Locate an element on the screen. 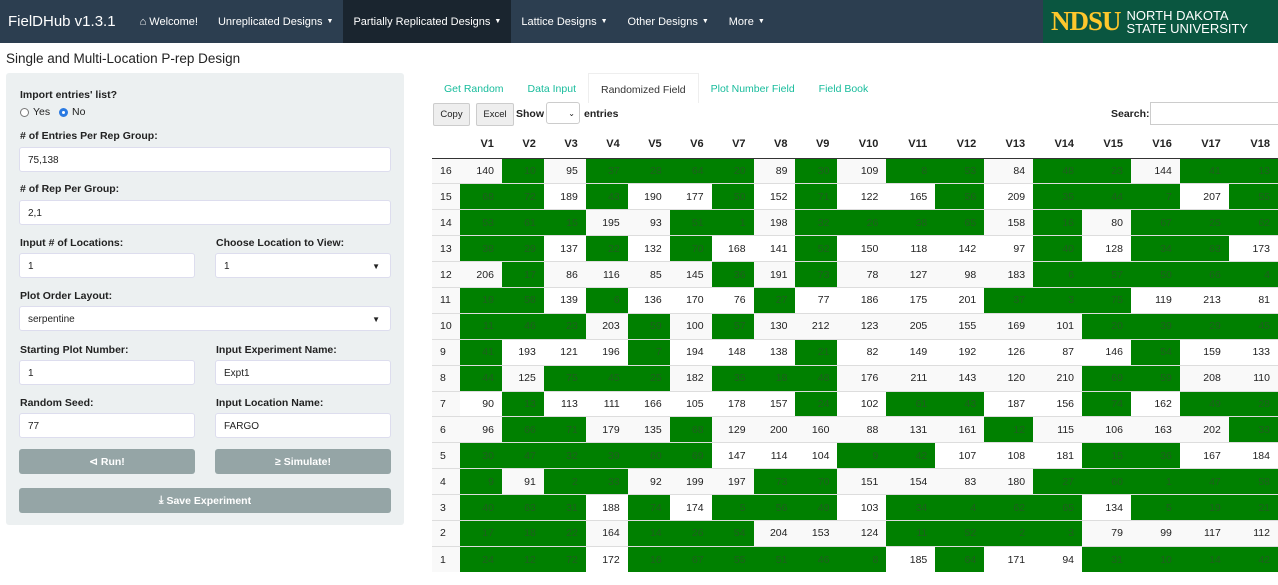 This screenshot has width=1278, height=585. reps-input: 2,1 is located at coordinates (205, 212).